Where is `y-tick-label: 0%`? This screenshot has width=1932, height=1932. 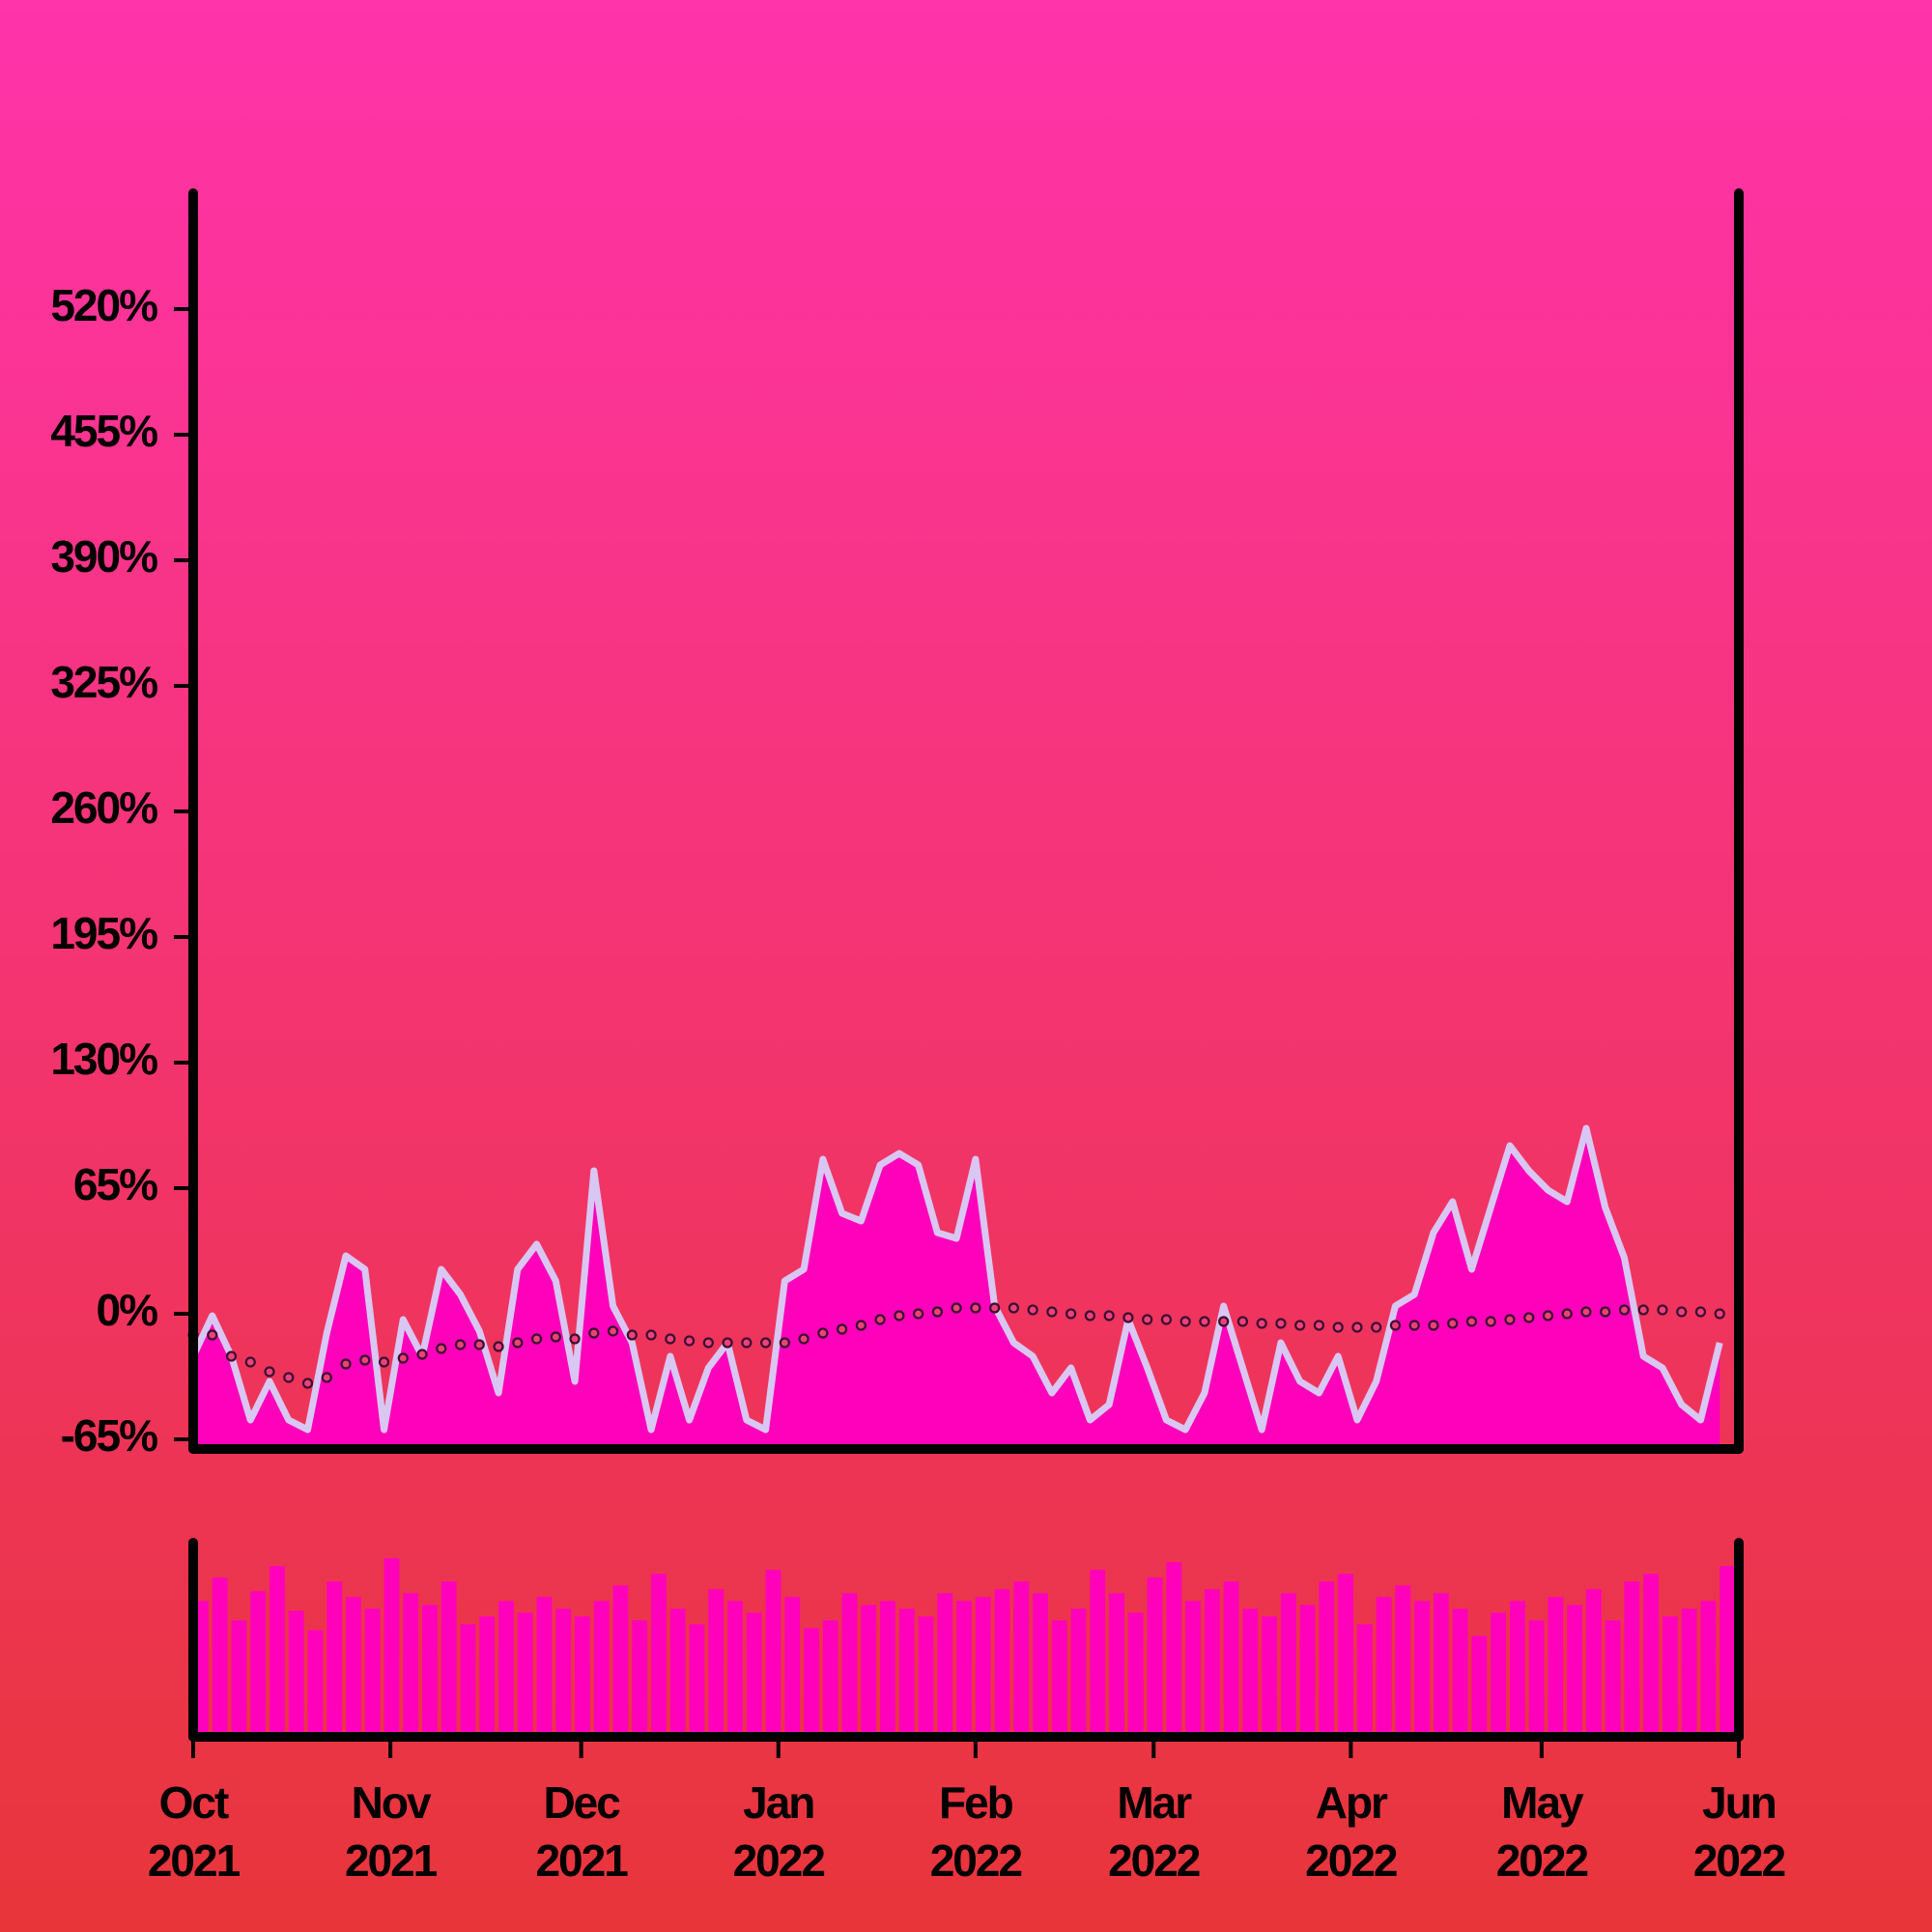 y-tick-label: 0% is located at coordinates (127, 1310).